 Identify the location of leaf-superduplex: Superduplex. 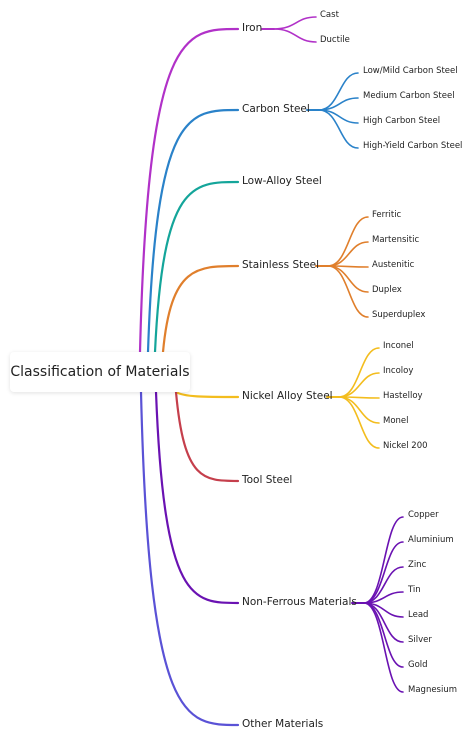
(399, 315).